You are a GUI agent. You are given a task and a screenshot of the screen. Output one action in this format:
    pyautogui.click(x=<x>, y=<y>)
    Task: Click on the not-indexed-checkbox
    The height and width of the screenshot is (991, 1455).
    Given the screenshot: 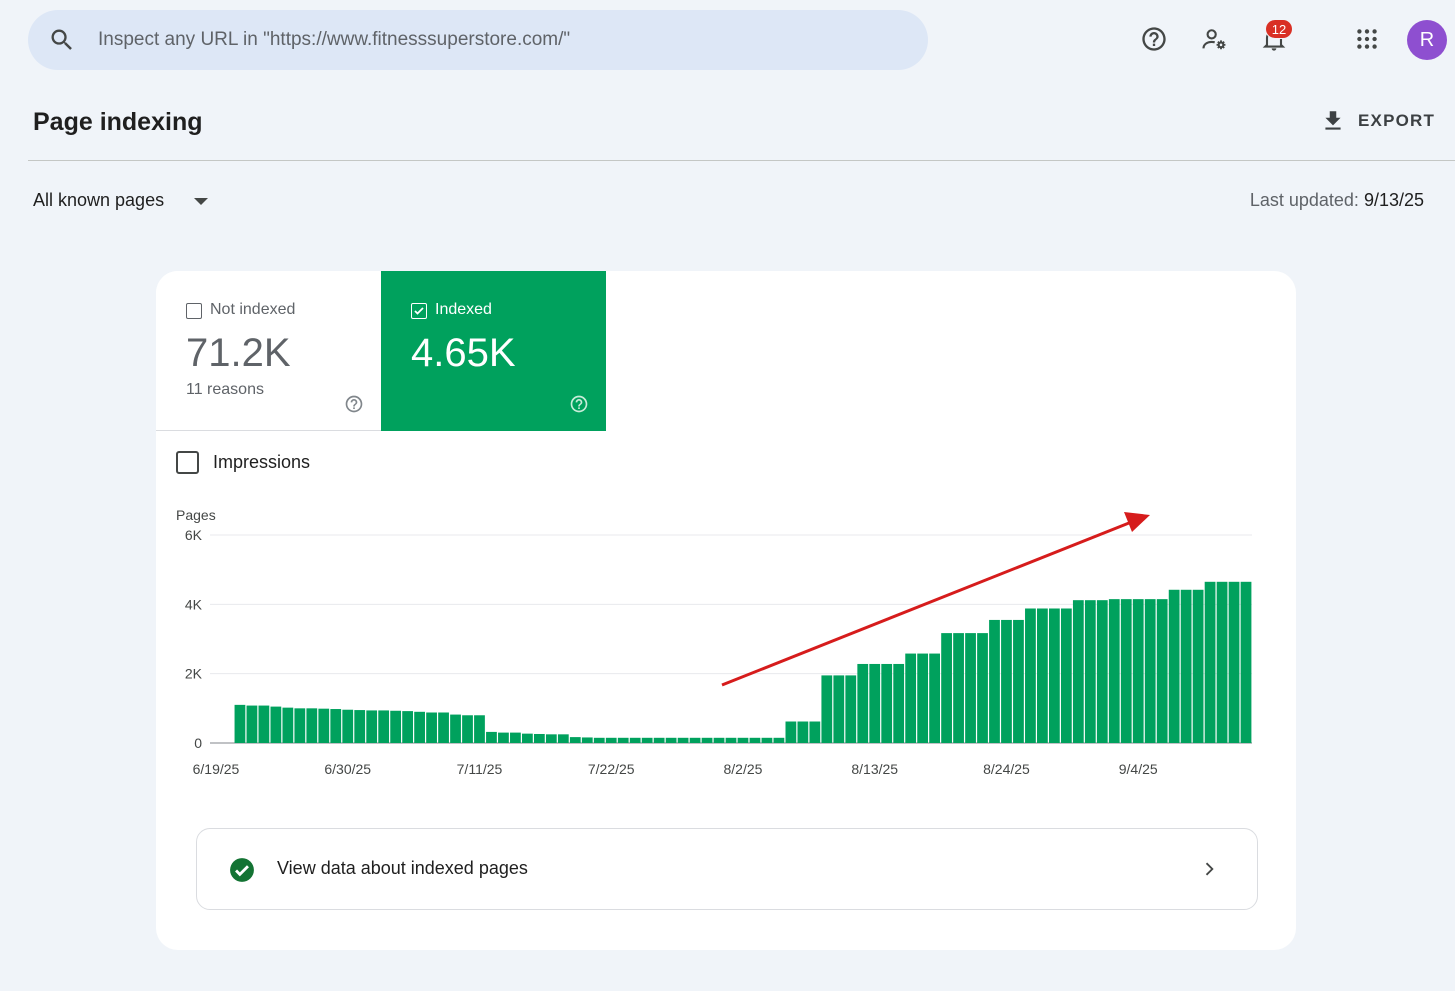 What is the action you would take?
    pyautogui.click(x=194, y=311)
    